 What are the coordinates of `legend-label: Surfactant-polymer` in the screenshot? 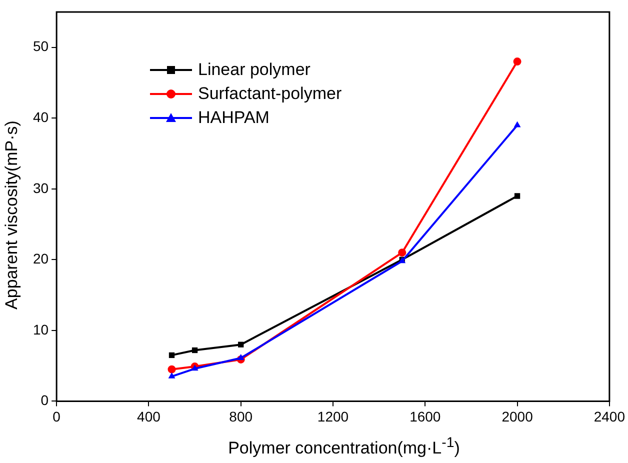 It's located at (270, 94).